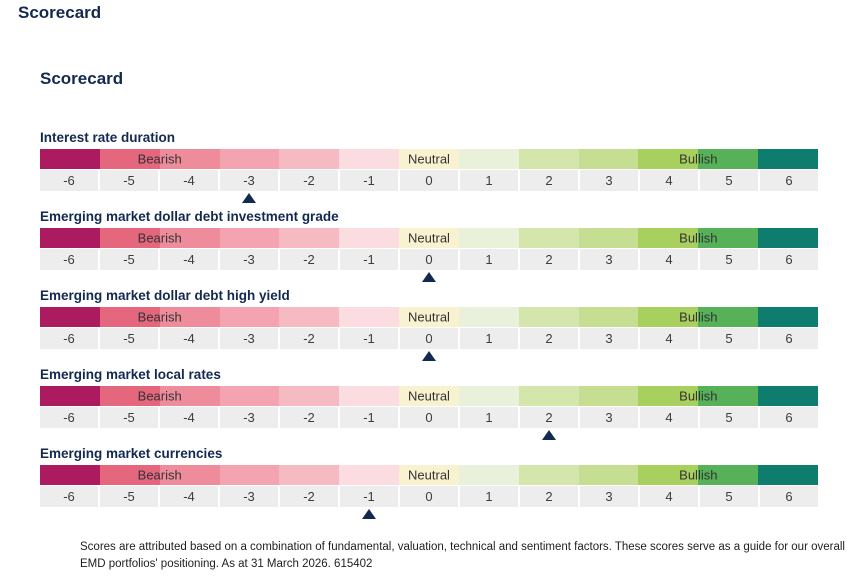  Describe the element at coordinates (165, 295) in the screenshot. I see `row-title: Emerging market dollar debt high yield` at that location.